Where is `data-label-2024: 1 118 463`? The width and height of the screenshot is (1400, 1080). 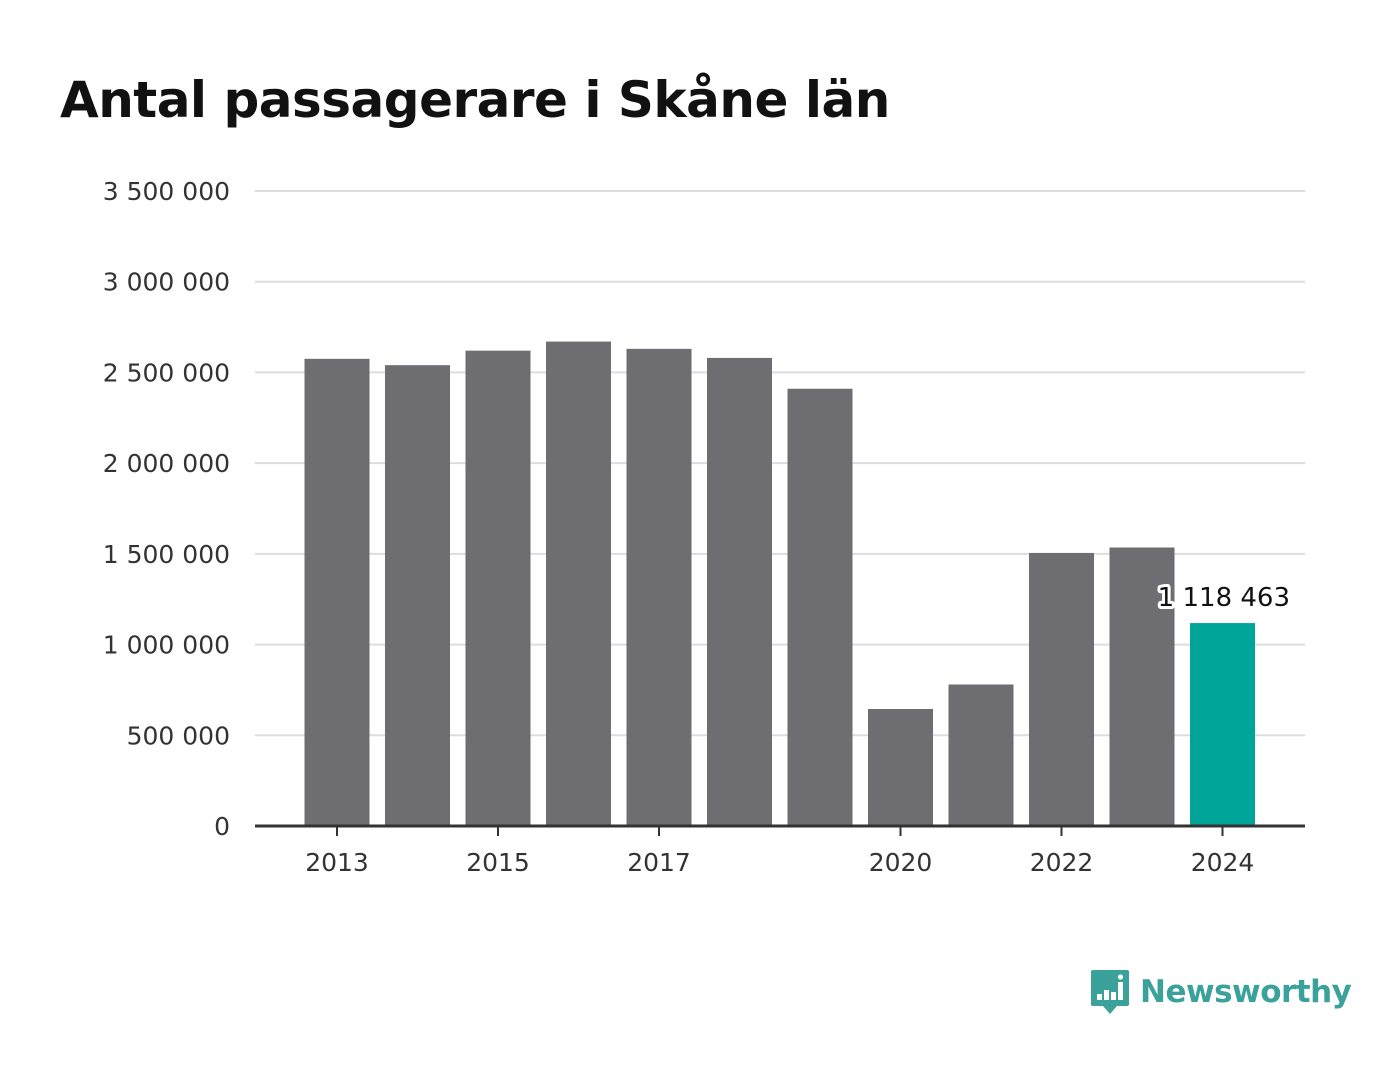
data-label-2024: 1 118 463 is located at coordinates (1224, 598).